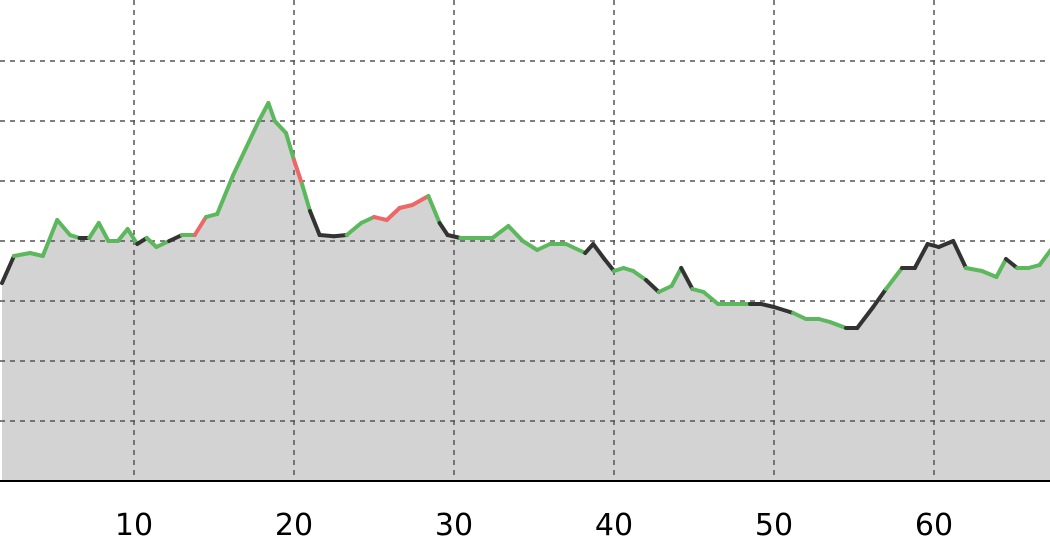 Image resolution: width=1050 pixels, height=560 pixels. I want to click on x-tick-label: 60, so click(934, 525).